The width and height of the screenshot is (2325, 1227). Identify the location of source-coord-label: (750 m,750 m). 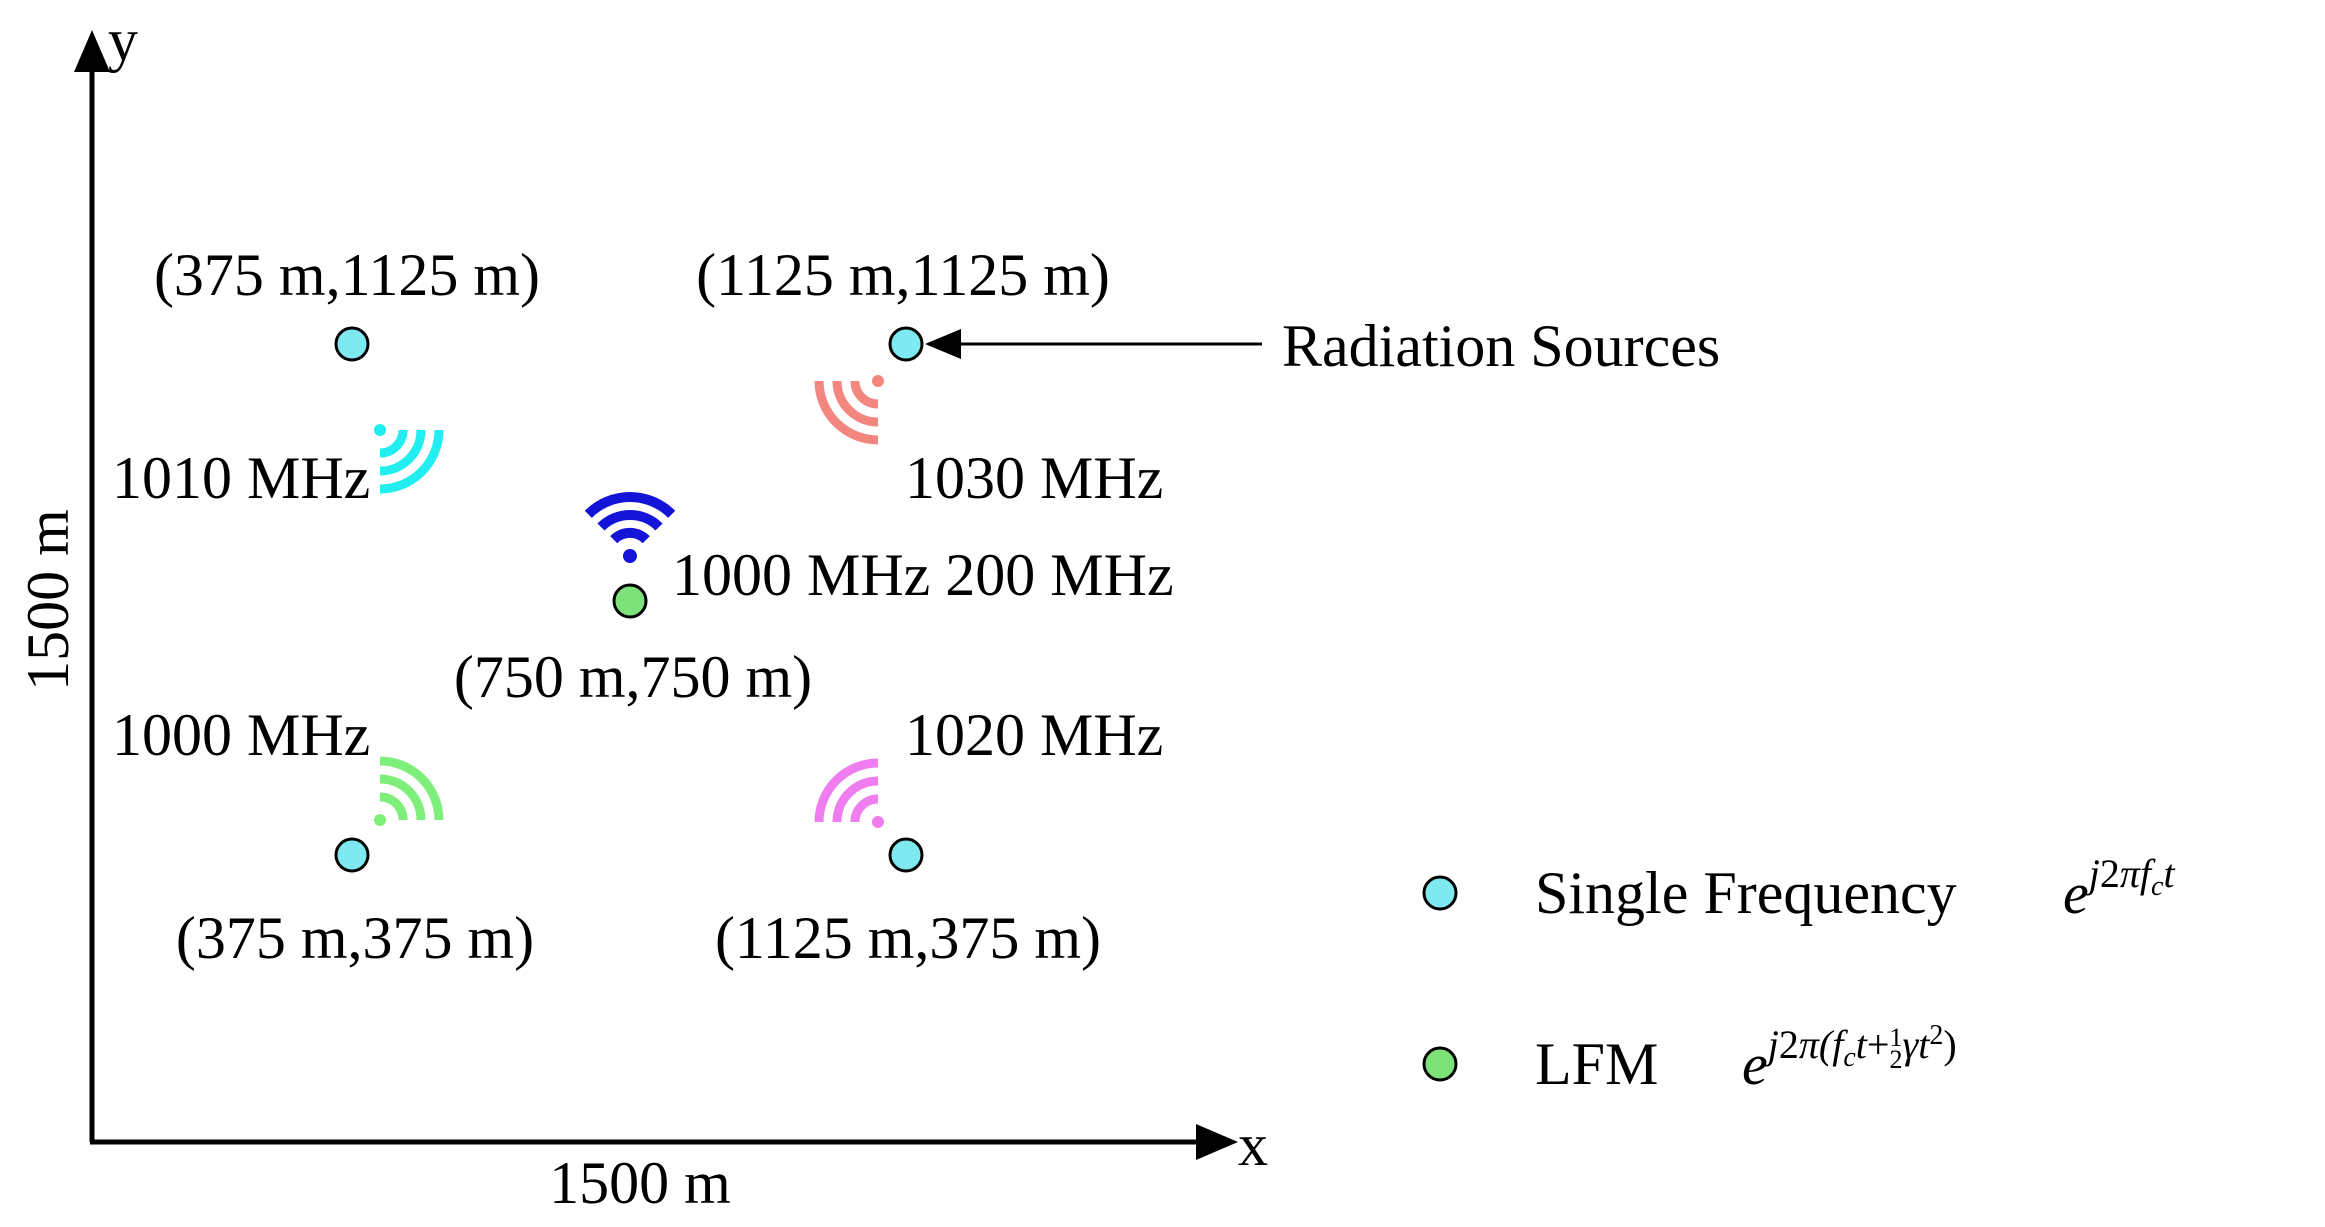
(633, 677).